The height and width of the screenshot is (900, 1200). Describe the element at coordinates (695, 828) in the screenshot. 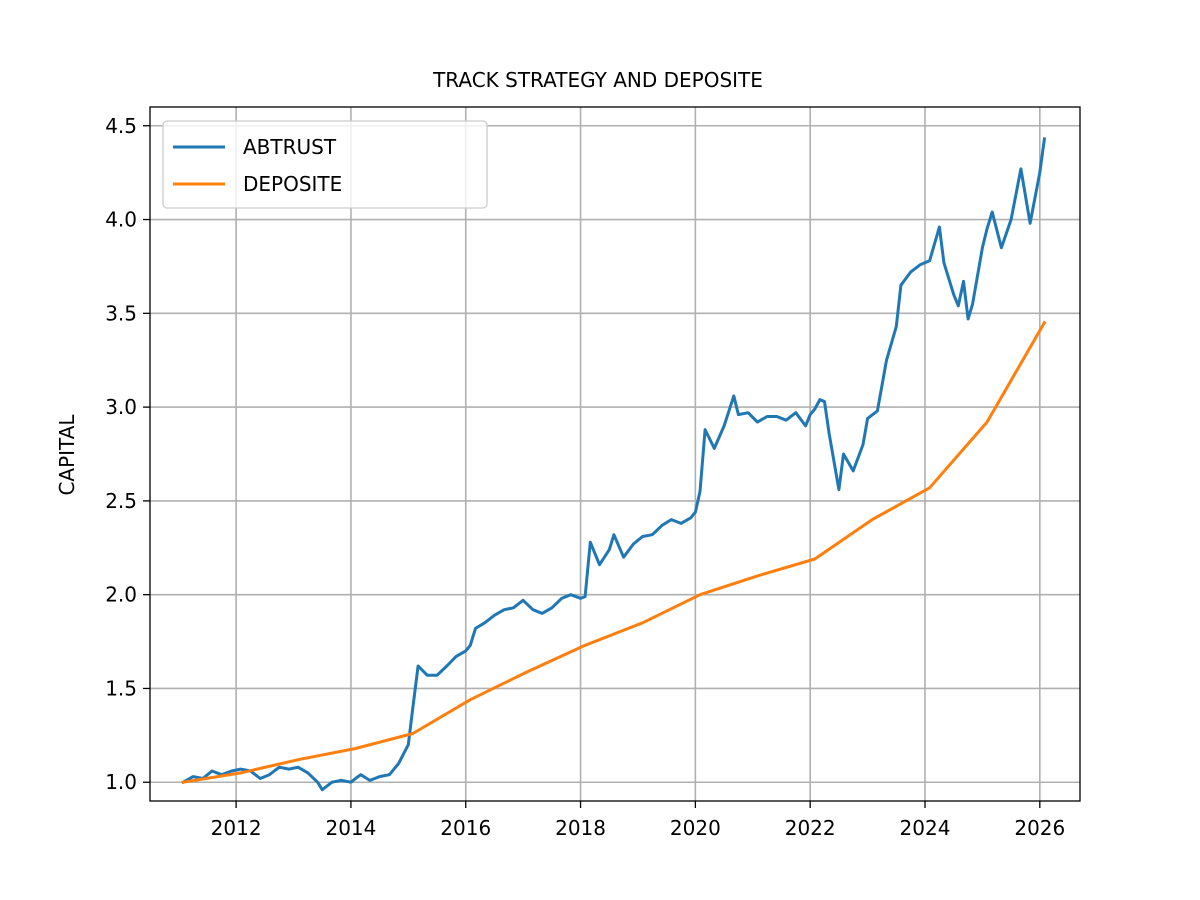

I see `x-tick-label: 2020` at that location.